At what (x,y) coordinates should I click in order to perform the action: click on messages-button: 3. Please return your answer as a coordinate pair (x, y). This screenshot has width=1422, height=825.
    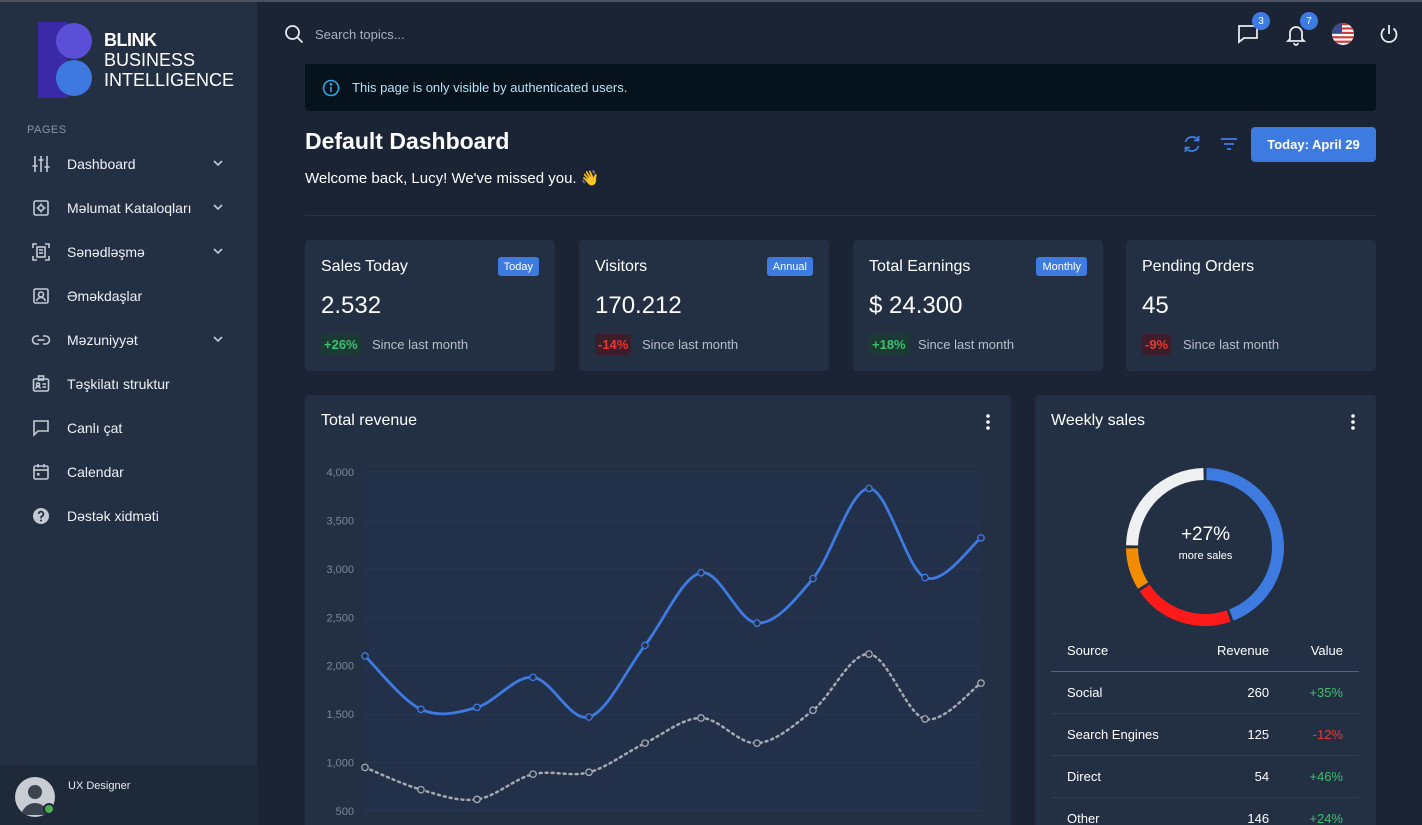
    Looking at the image, I should click on (1252, 30).